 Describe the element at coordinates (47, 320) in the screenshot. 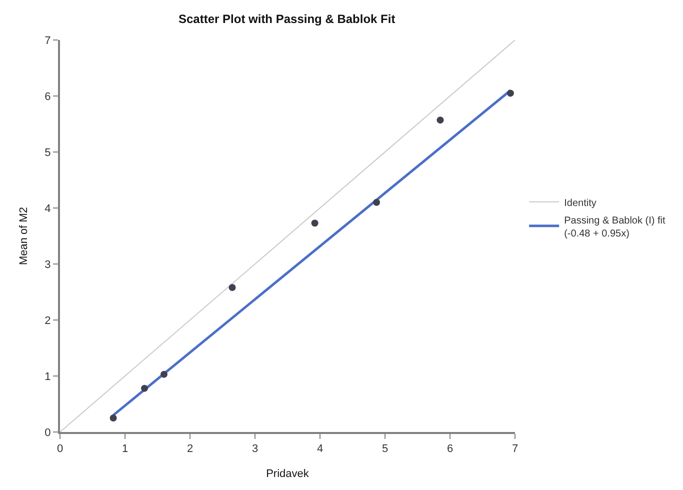

I see `y-tick-label: 2` at that location.